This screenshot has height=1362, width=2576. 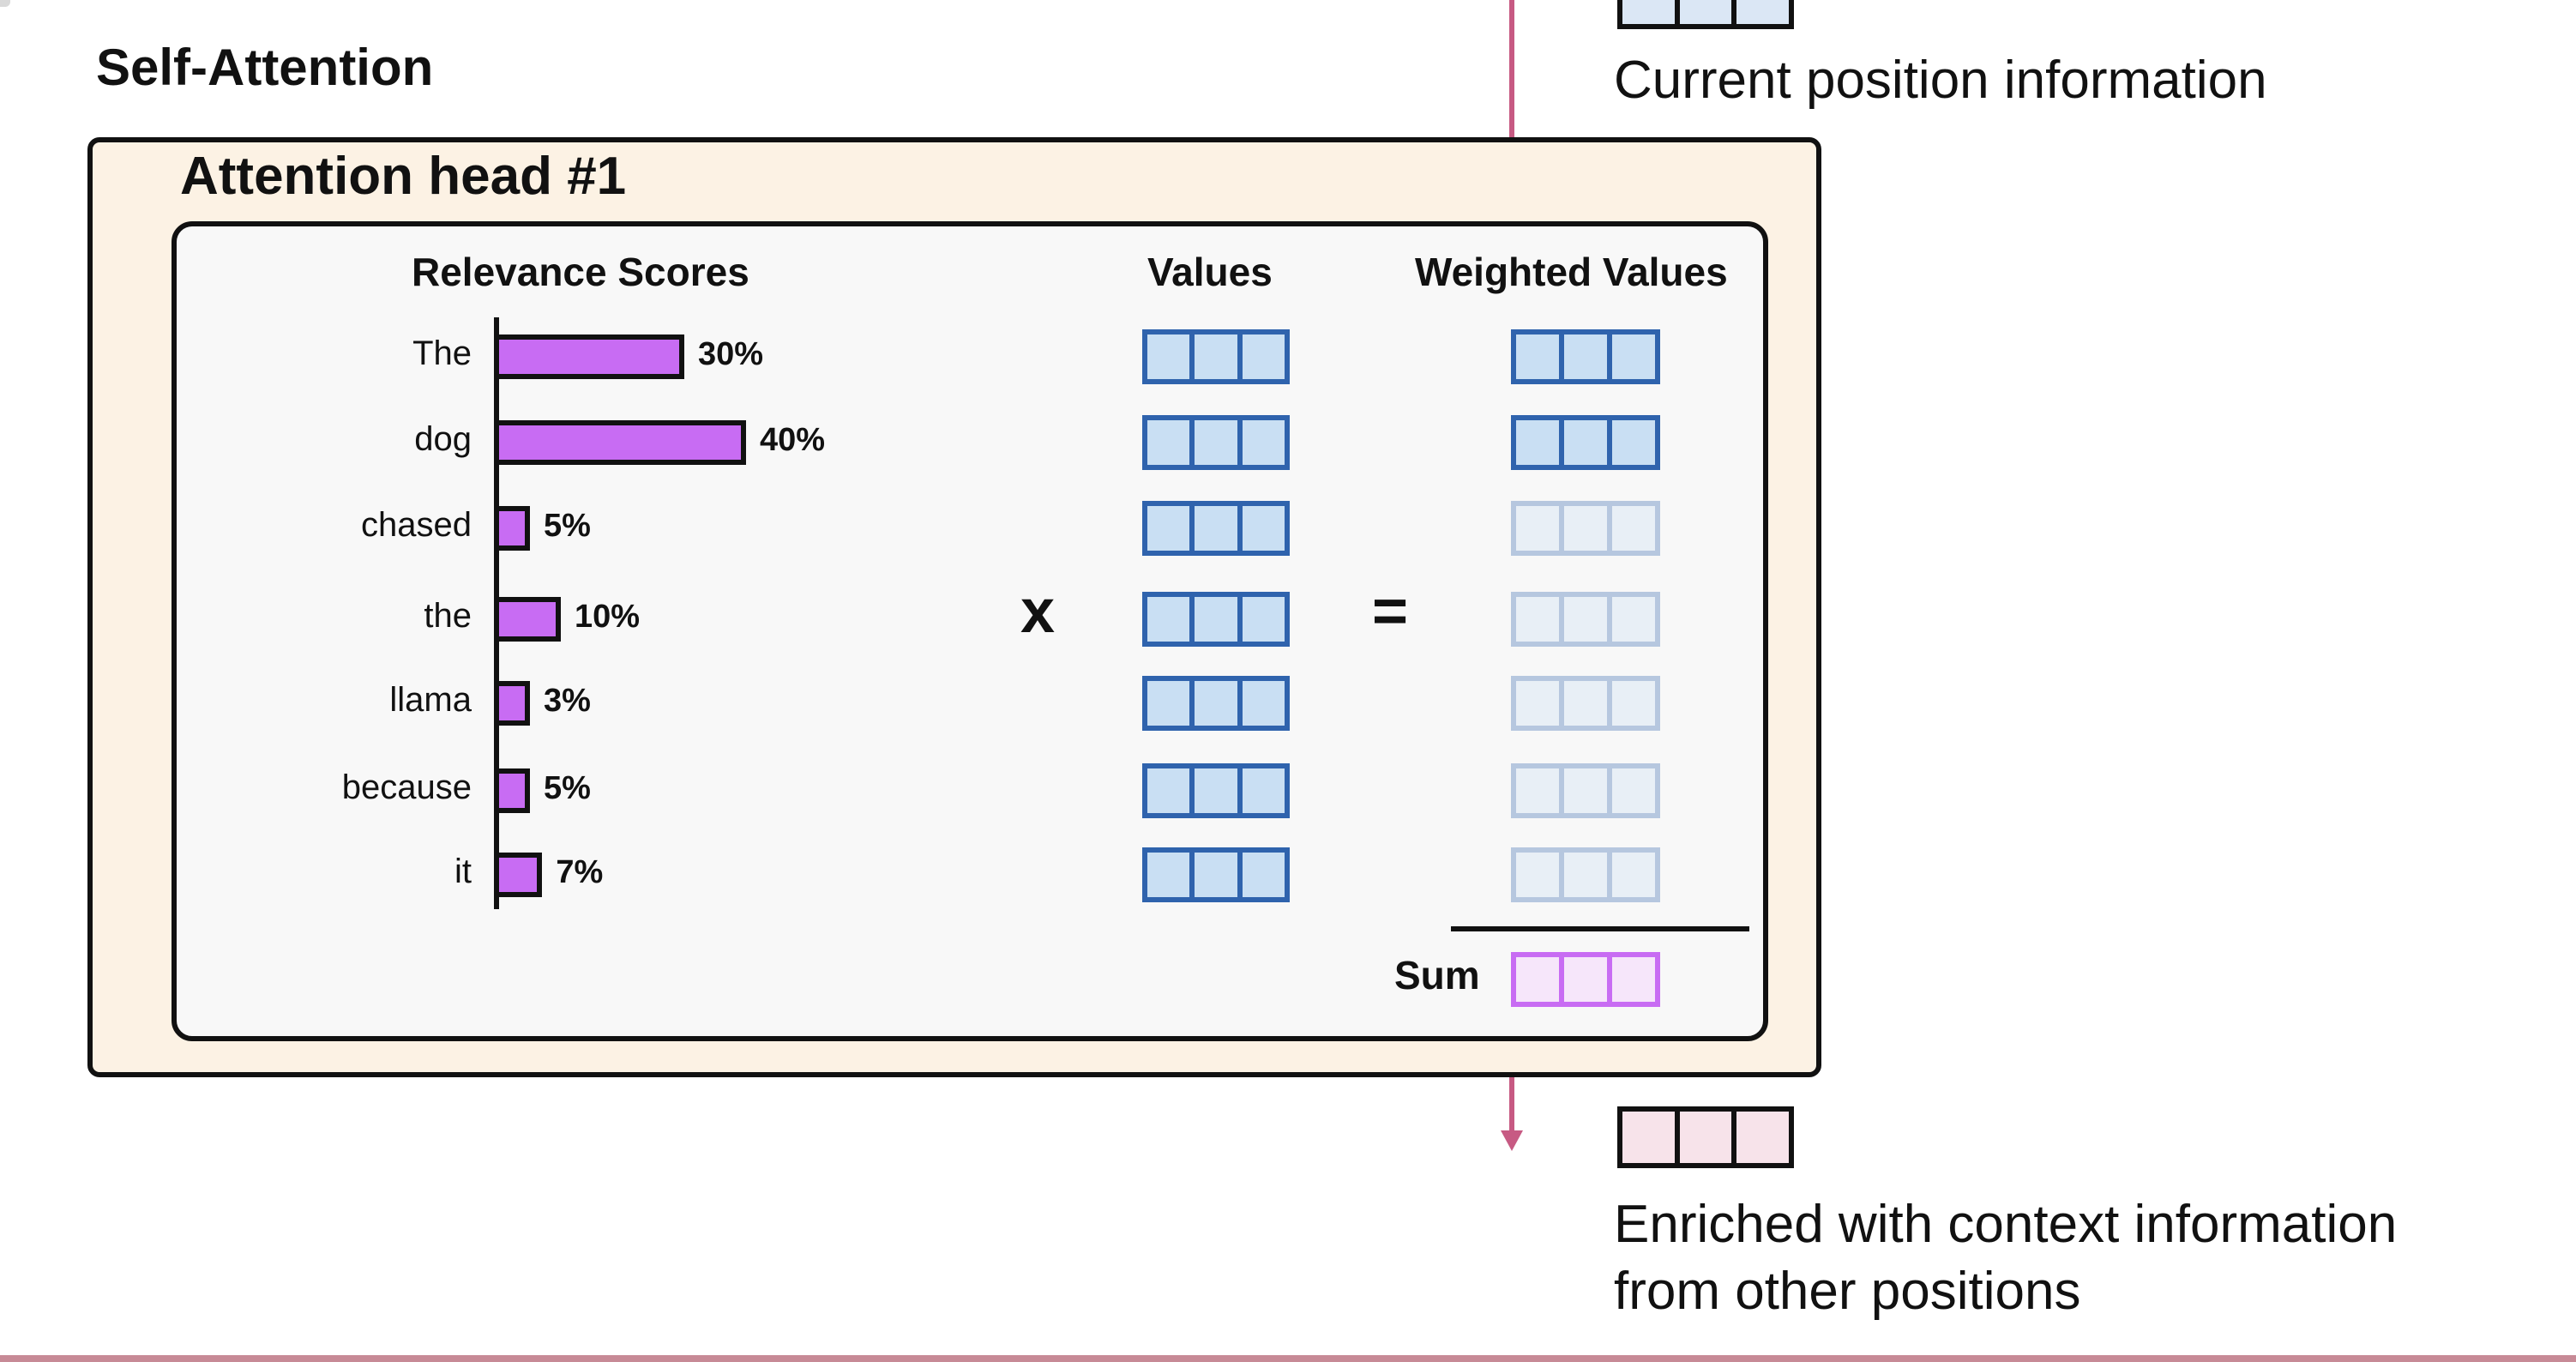 I want to click on bottom-border, so click(x=1288, y=1358).